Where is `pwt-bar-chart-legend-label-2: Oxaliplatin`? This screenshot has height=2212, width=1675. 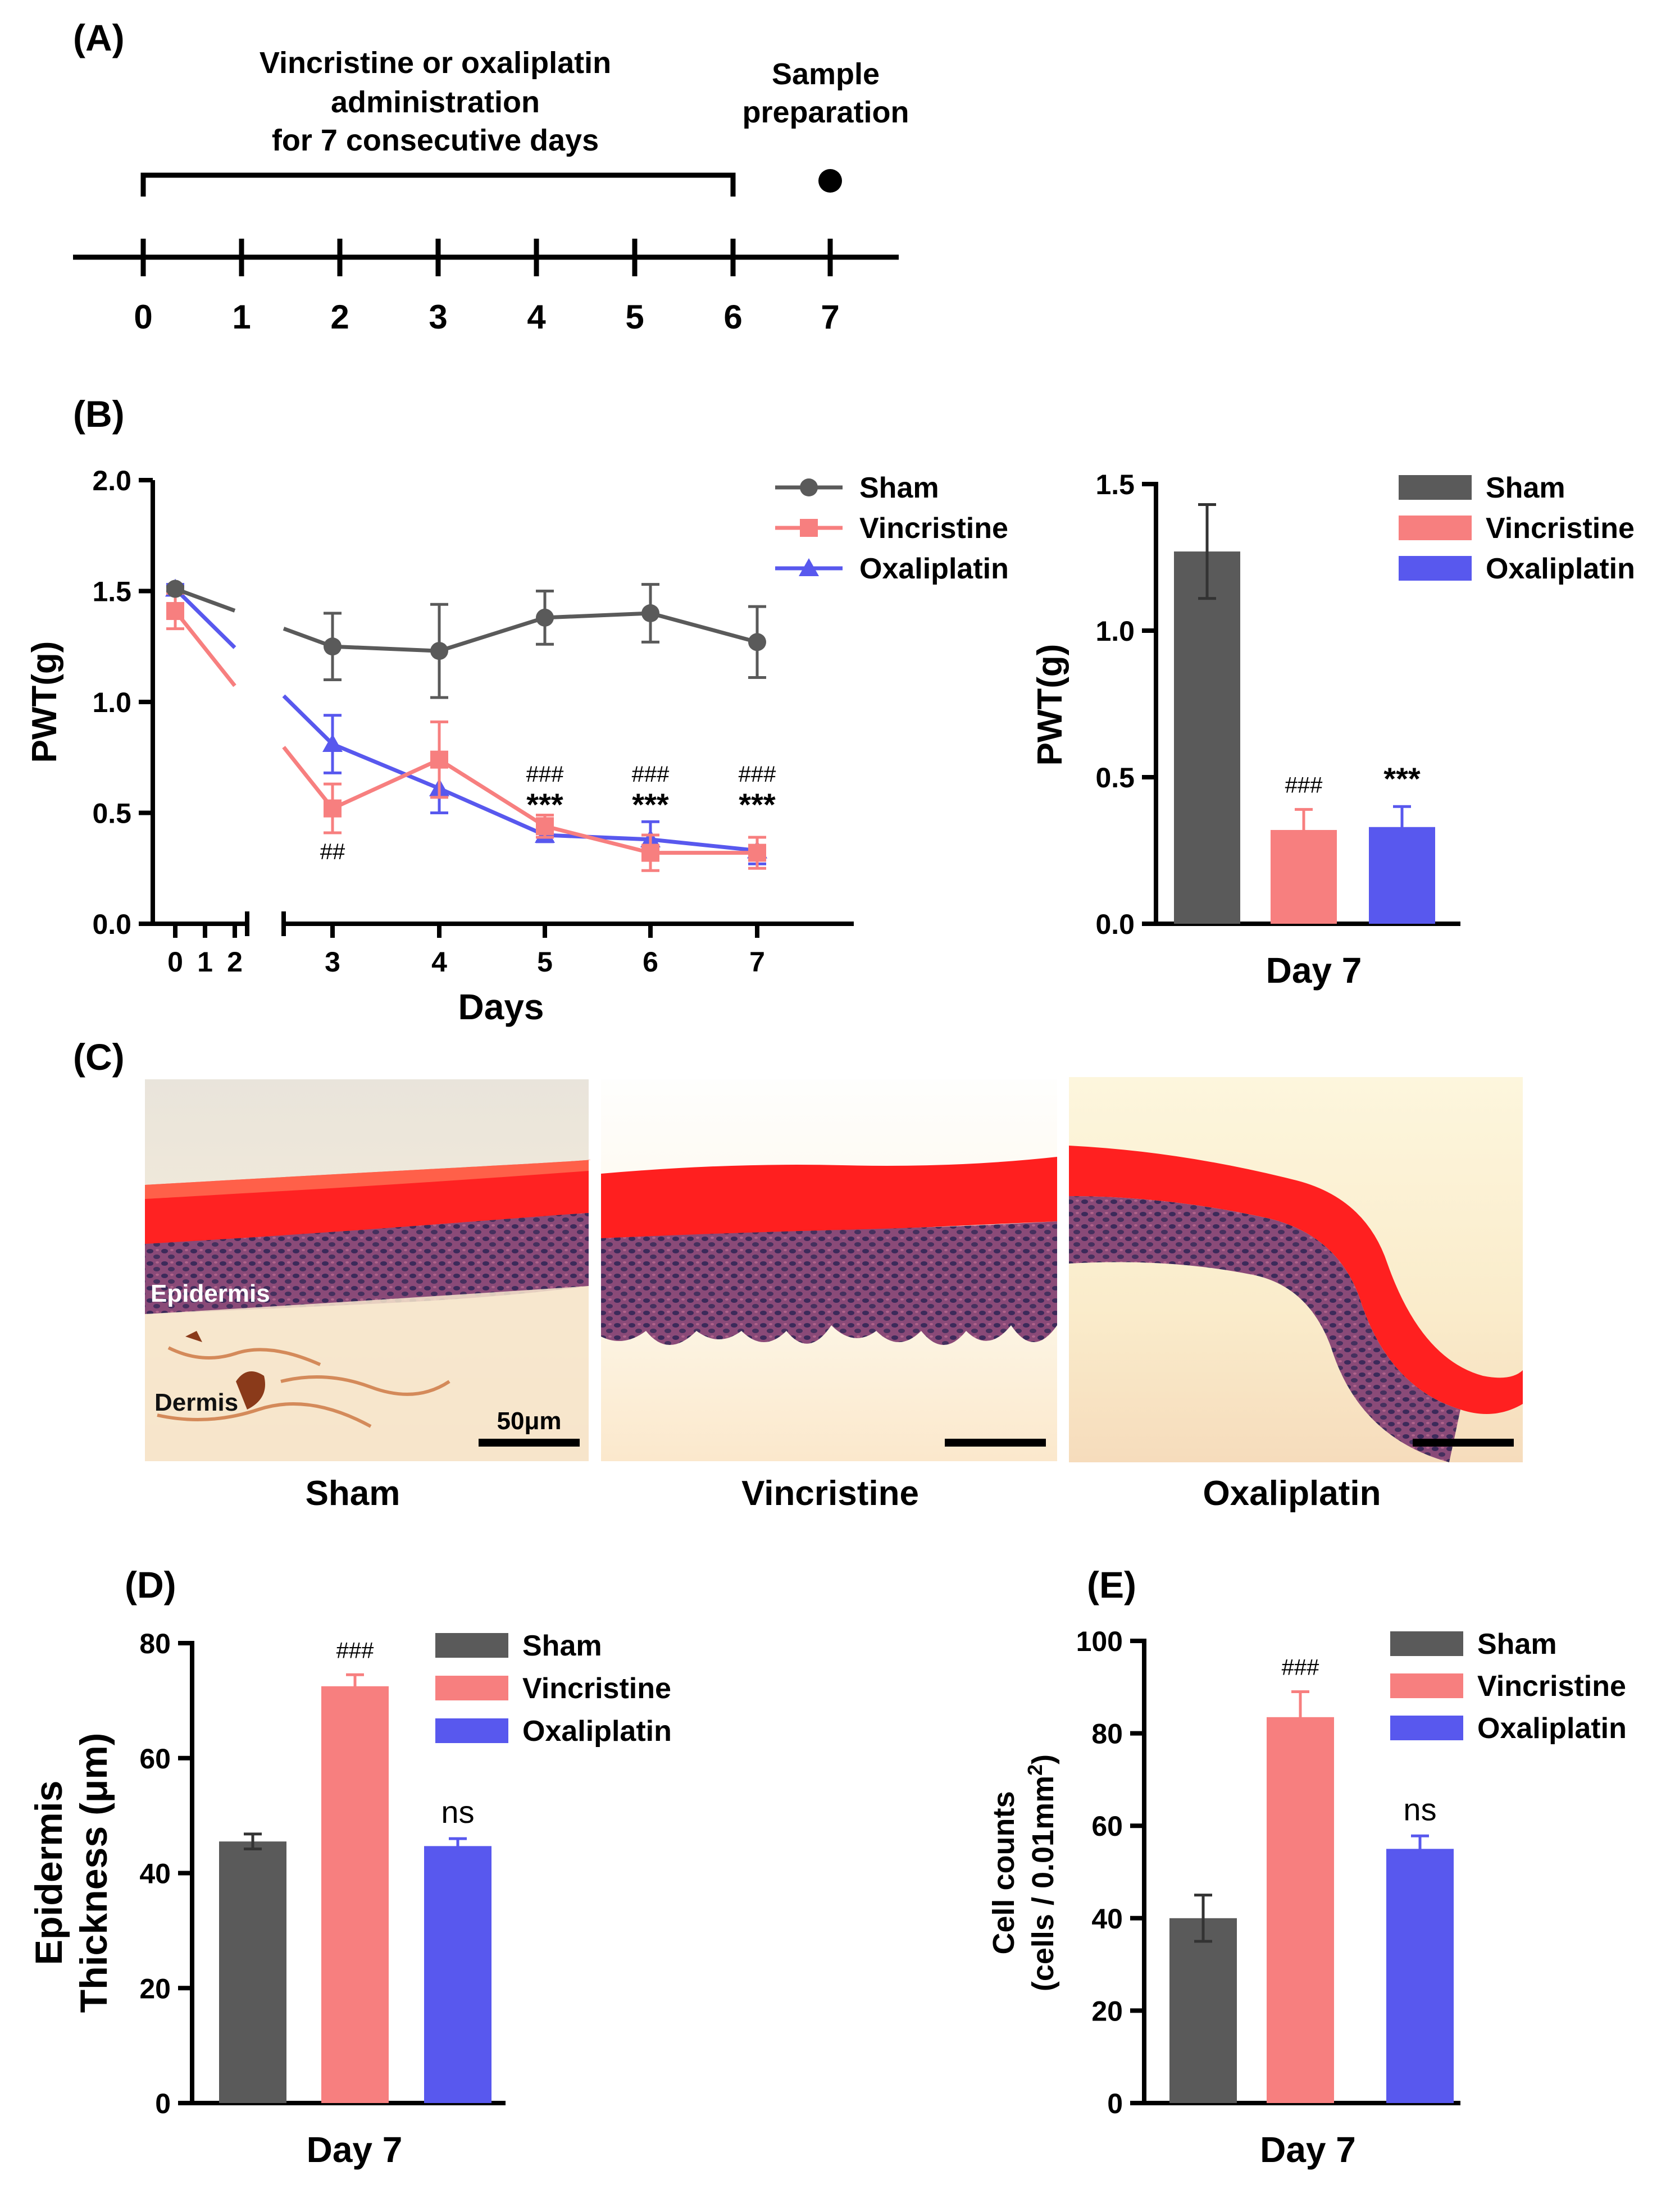 pwt-bar-chart-legend-label-2: Oxaliplatin is located at coordinates (1560, 569).